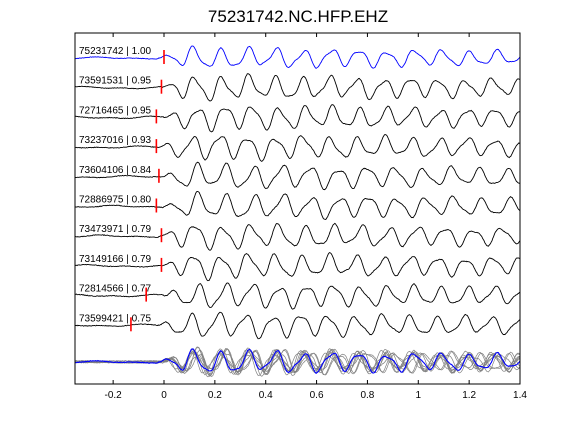  Describe the element at coordinates (115, 259) in the screenshot. I see `trace-label: 73149166 | 0.79` at that location.